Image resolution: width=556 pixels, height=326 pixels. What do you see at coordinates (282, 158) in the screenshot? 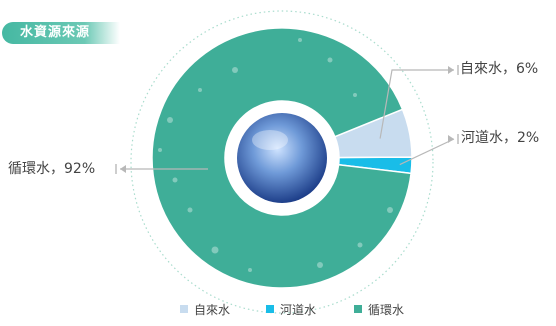
I see `water-drop-ball-icon` at bounding box center [282, 158].